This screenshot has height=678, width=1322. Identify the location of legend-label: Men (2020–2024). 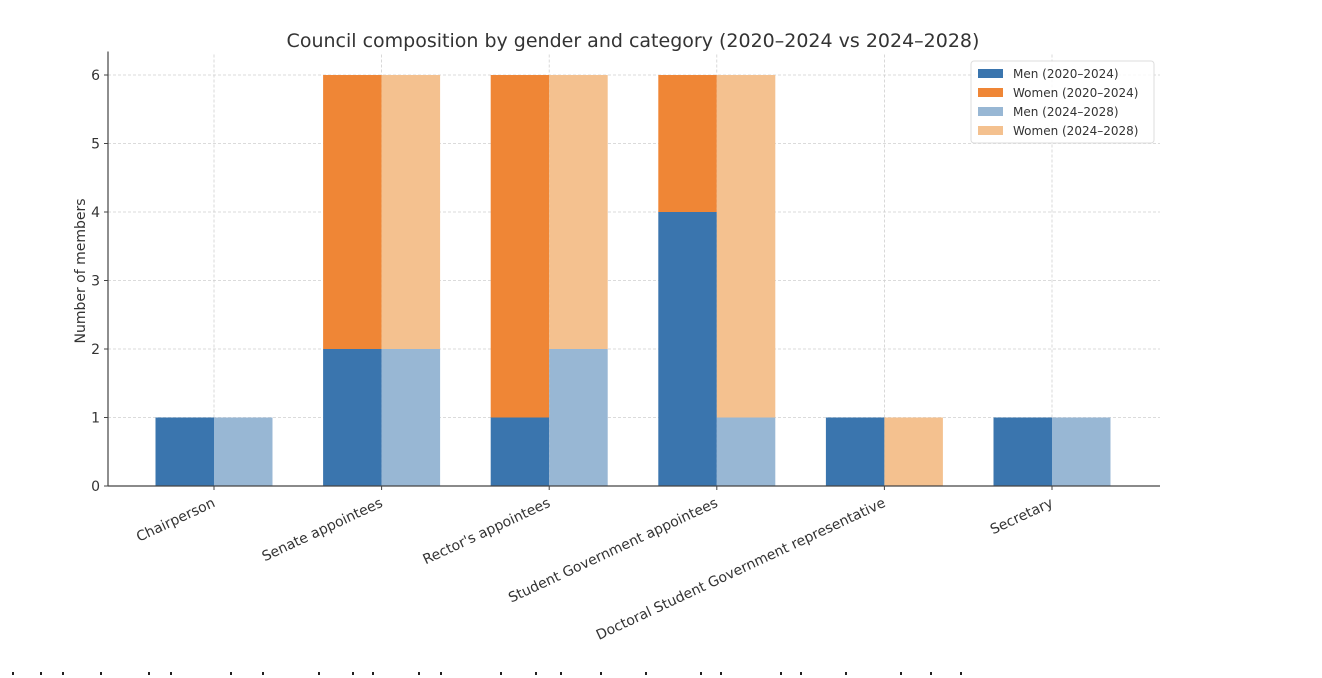
(1066, 74).